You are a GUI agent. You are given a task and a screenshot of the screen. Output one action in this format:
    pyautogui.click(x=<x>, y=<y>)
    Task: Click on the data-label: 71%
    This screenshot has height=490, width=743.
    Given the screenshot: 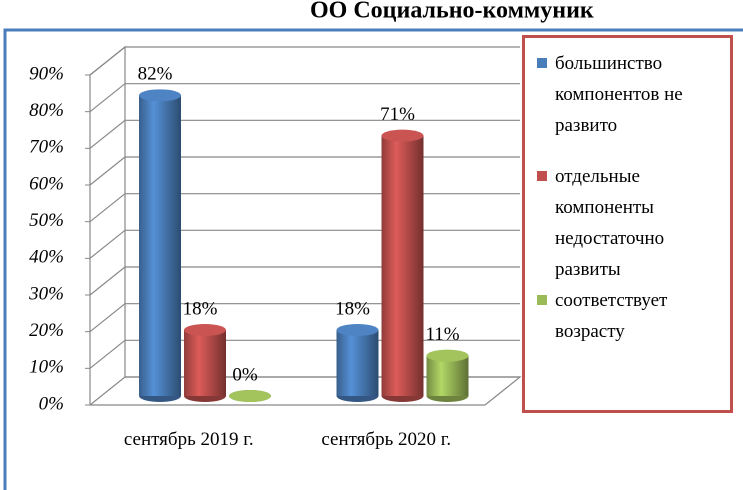 What is the action you would take?
    pyautogui.click(x=397, y=114)
    